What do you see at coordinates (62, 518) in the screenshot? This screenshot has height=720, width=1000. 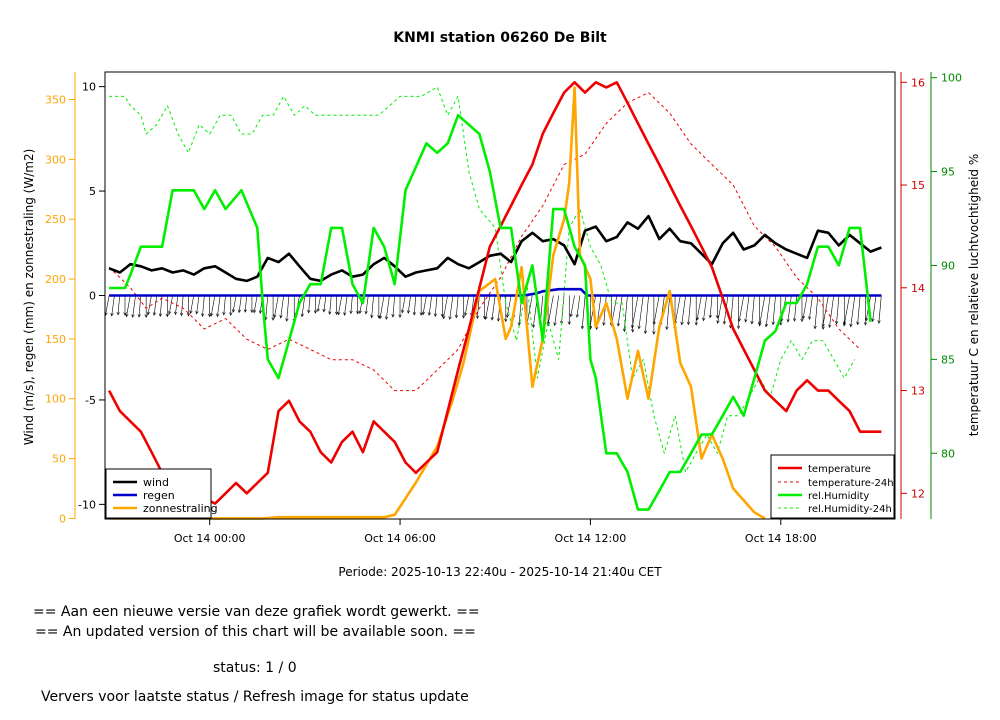 I see `zonnestraling-tick-label: 0` at bounding box center [62, 518].